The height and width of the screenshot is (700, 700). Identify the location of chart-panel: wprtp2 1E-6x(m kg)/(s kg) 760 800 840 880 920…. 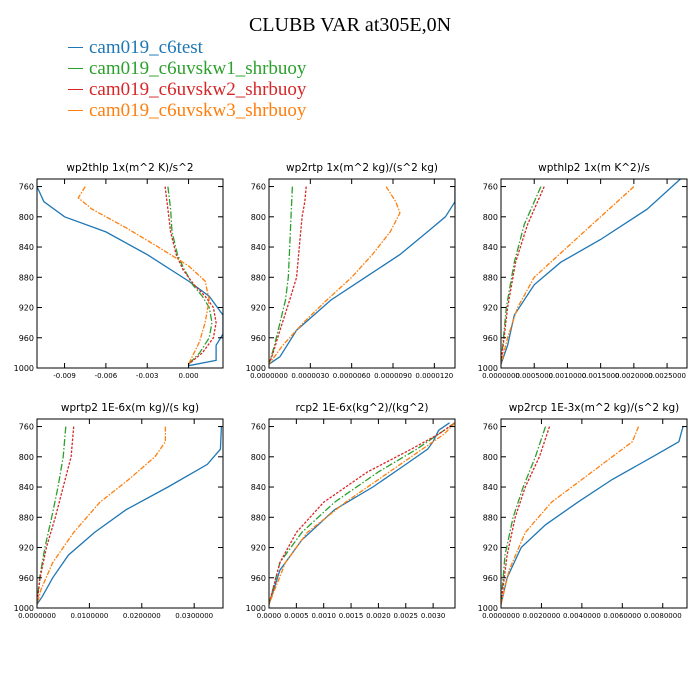
(119, 511).